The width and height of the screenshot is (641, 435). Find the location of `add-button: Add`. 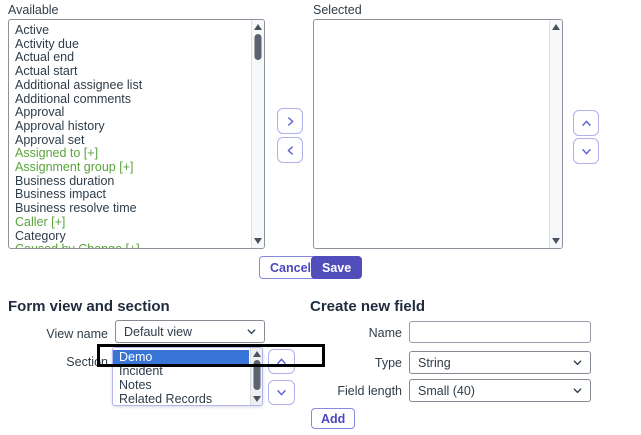

add-button: Add is located at coordinates (333, 418).